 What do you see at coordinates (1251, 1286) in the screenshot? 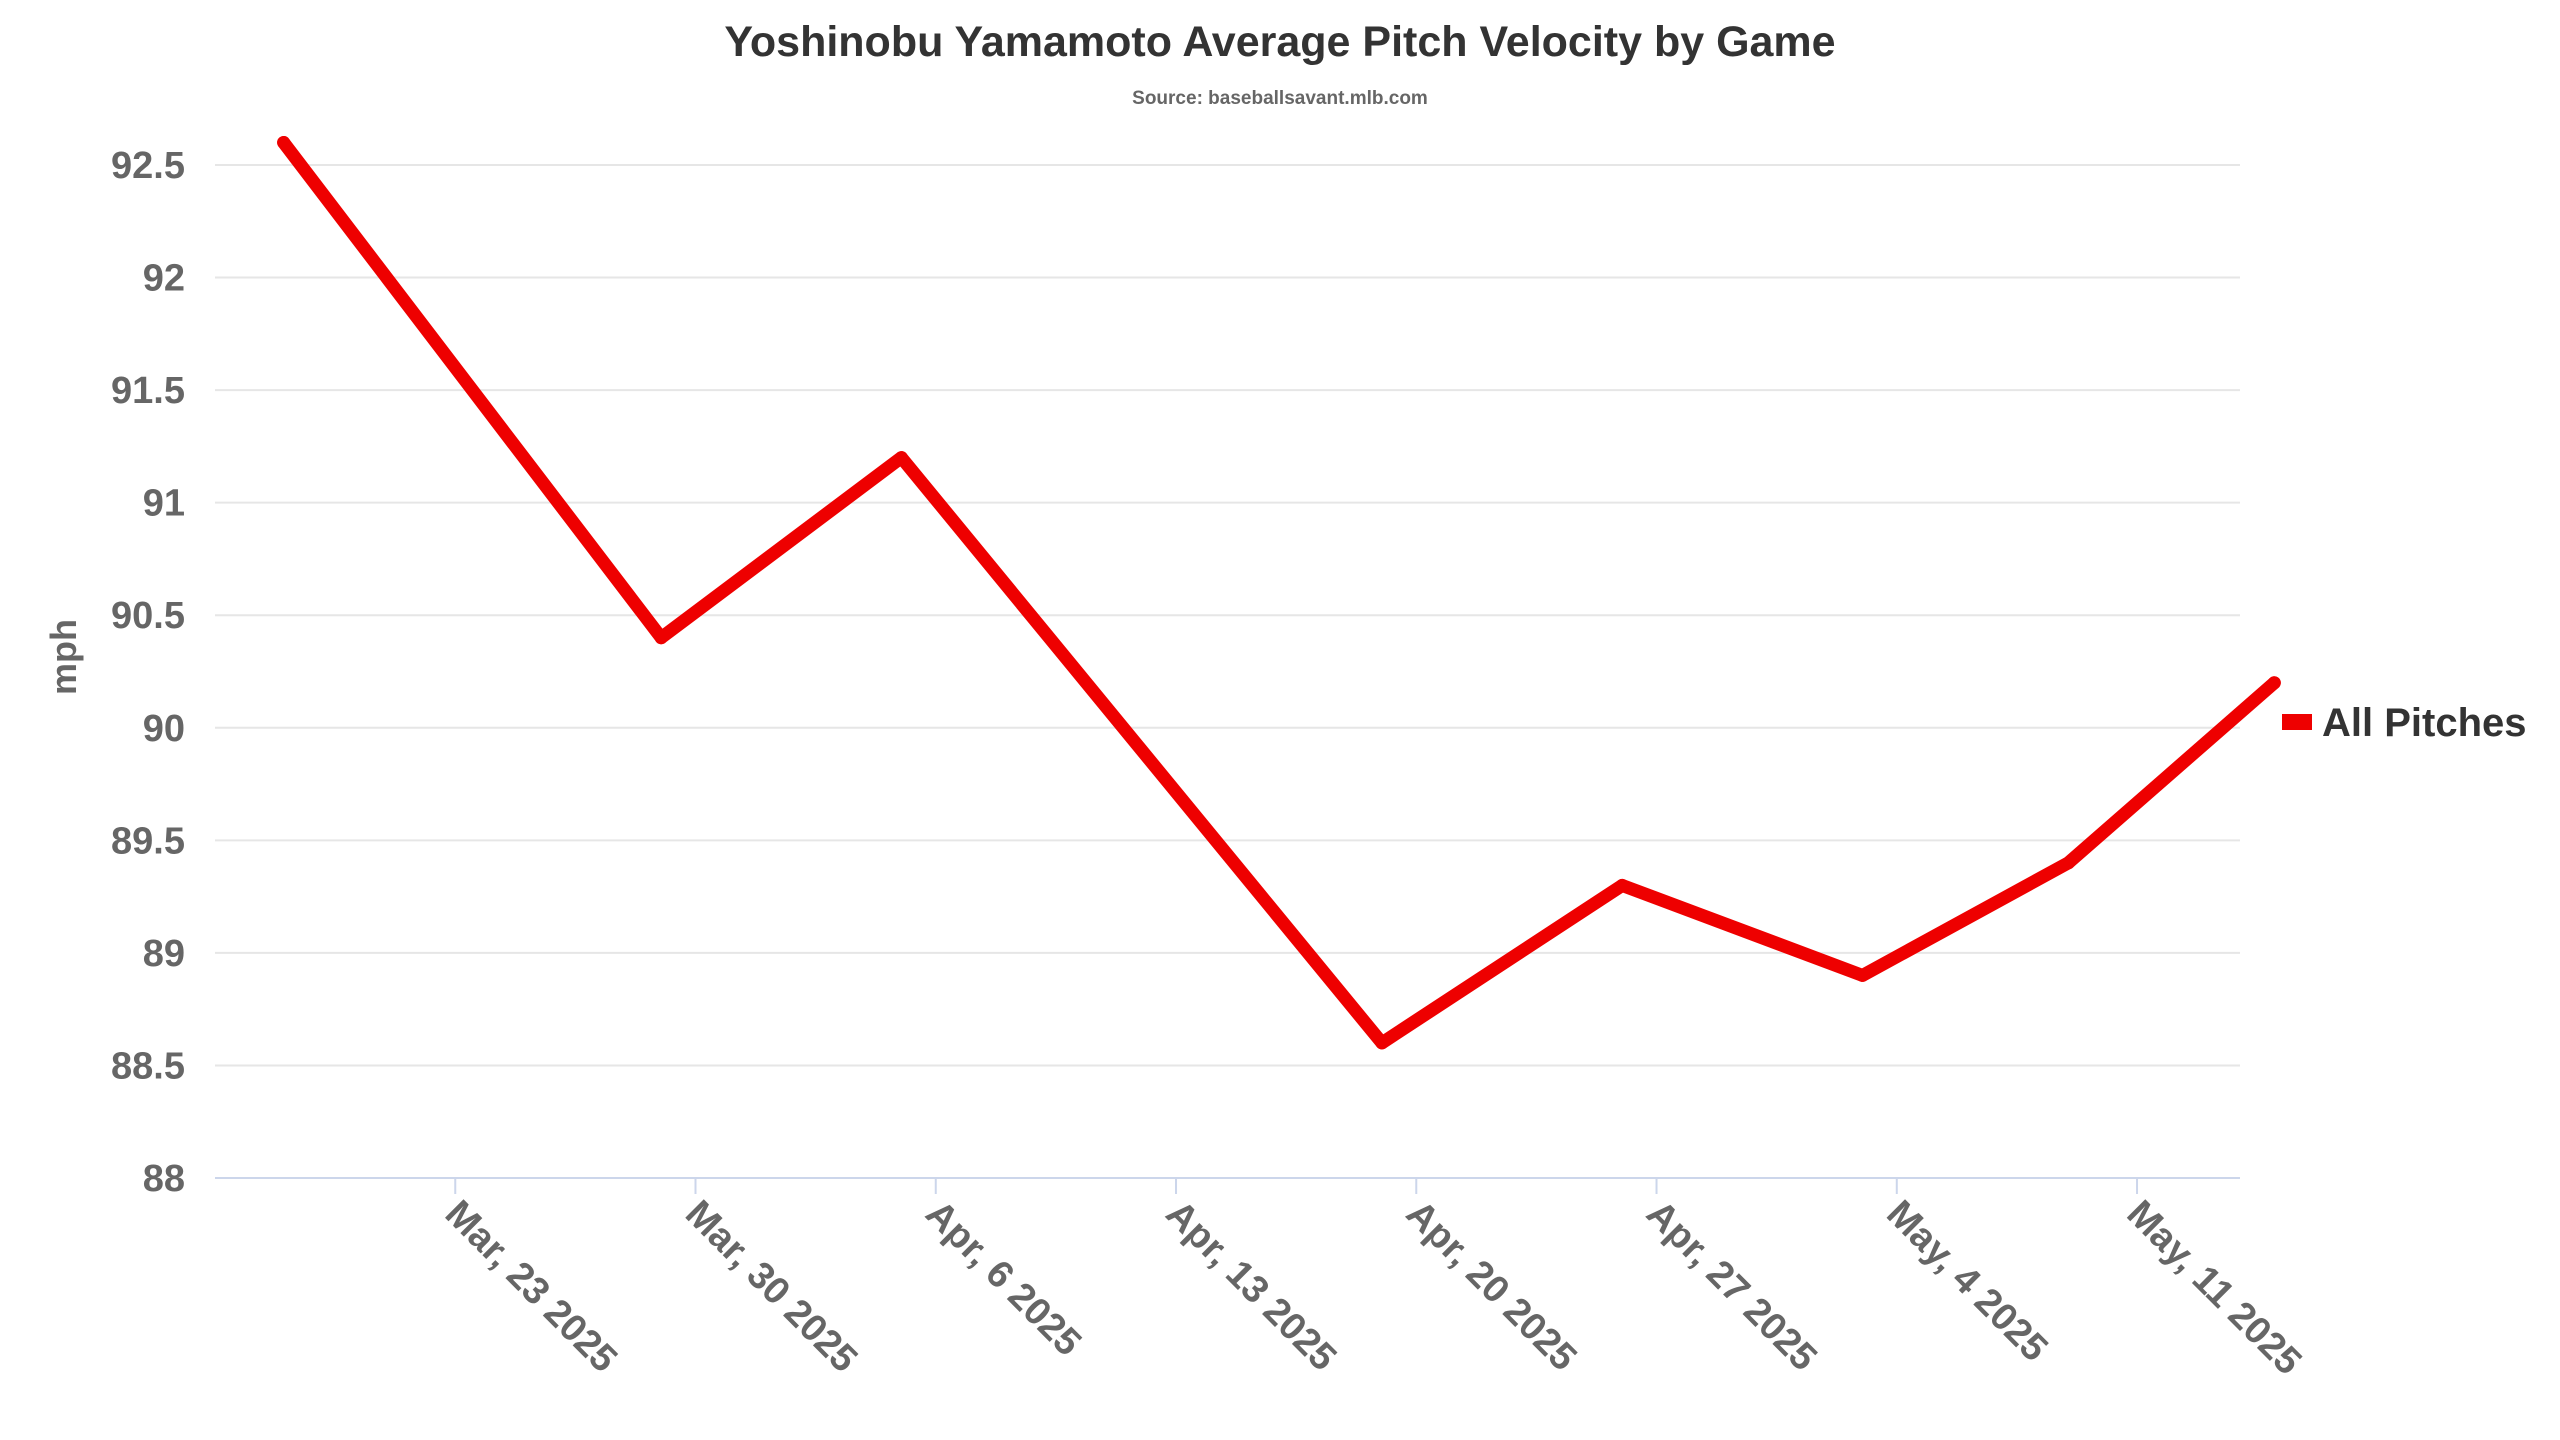
I see `x-tick-label: Apr, 13 2025` at bounding box center [1251, 1286].